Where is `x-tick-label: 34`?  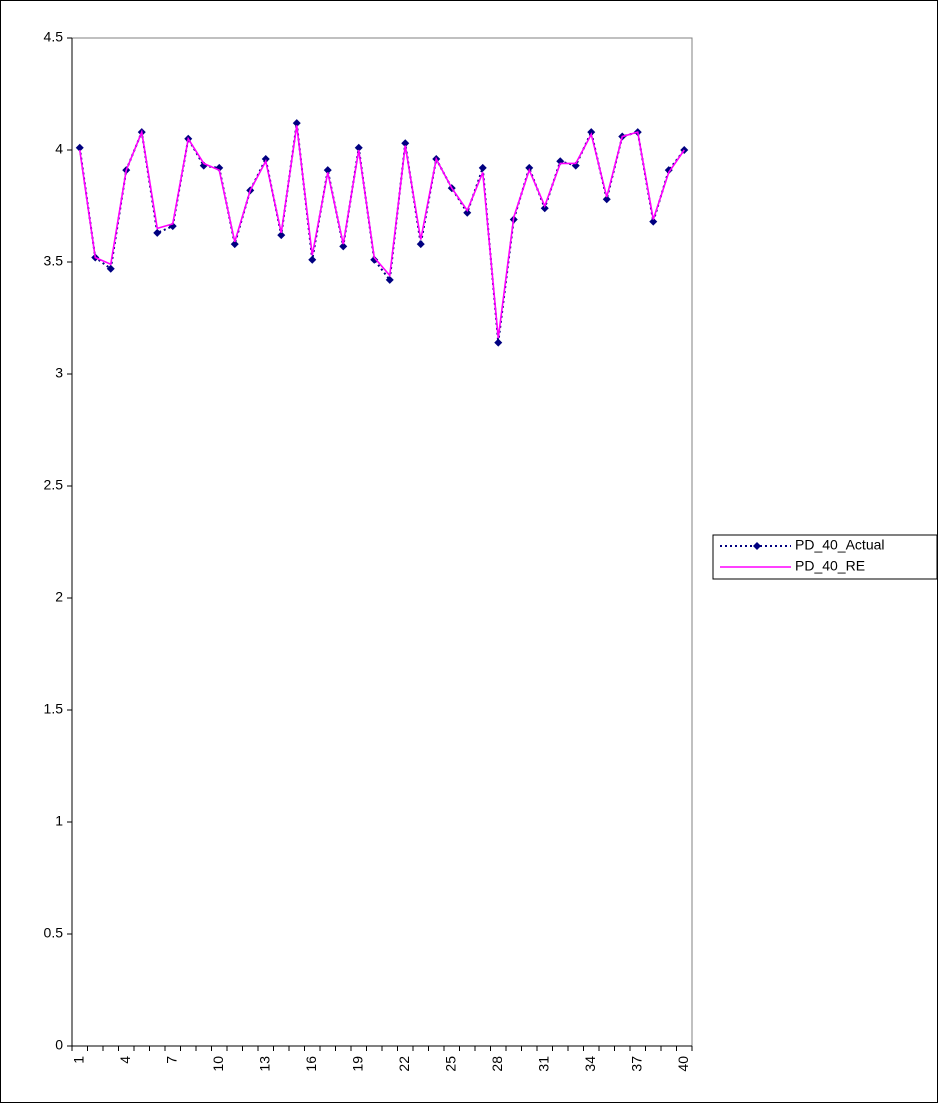 x-tick-label: 34 is located at coordinates (590, 1064).